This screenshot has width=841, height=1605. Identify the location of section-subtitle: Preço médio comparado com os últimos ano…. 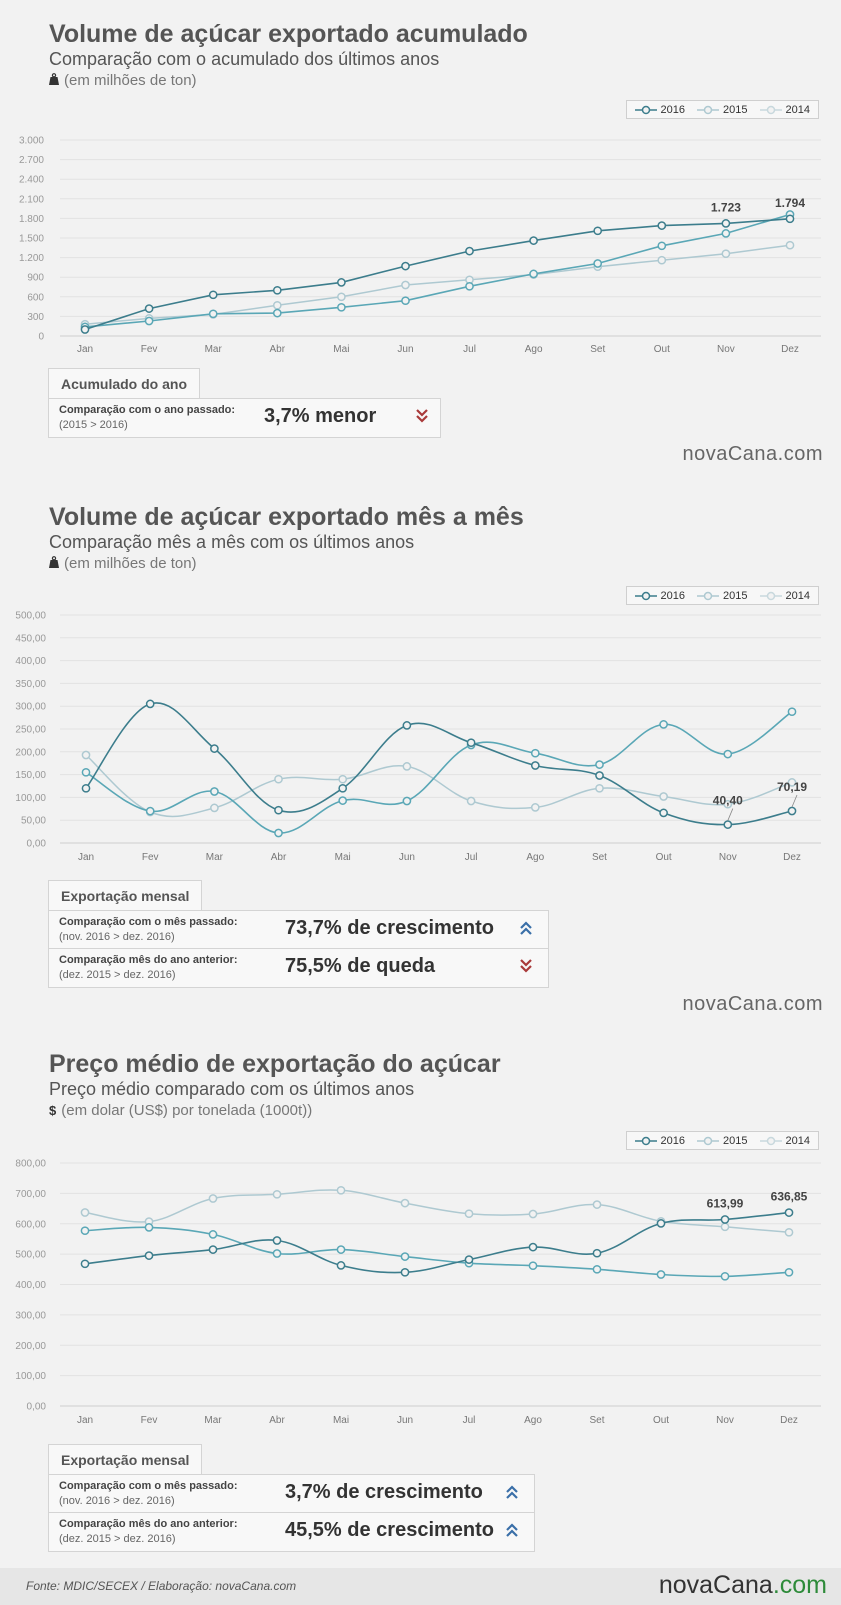
(232, 1089).